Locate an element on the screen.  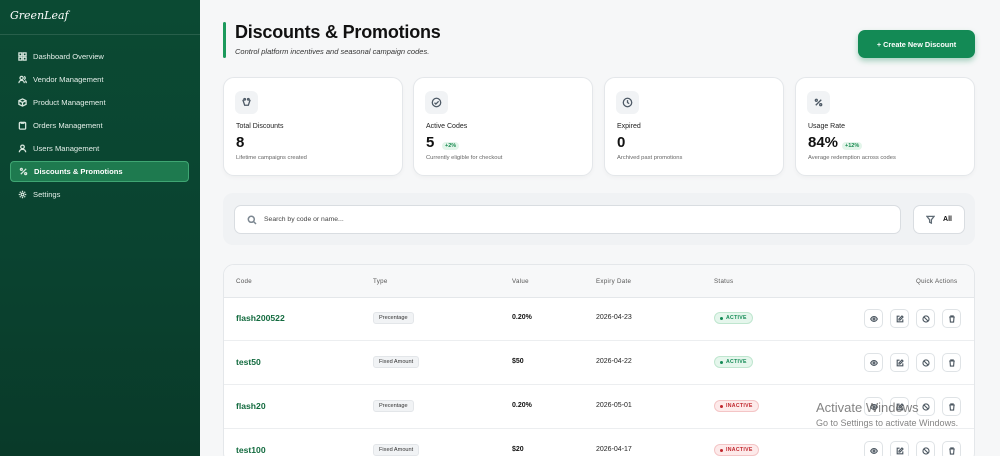
discount-code: test100 is located at coordinates (251, 450).